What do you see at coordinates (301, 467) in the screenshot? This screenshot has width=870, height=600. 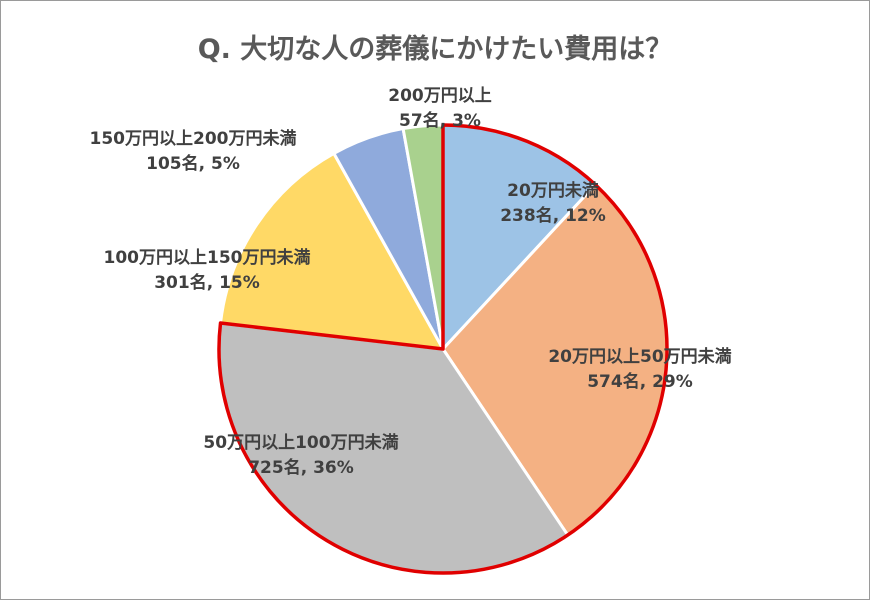 I see `slice-count-percent: 725名, 36%` at bounding box center [301, 467].